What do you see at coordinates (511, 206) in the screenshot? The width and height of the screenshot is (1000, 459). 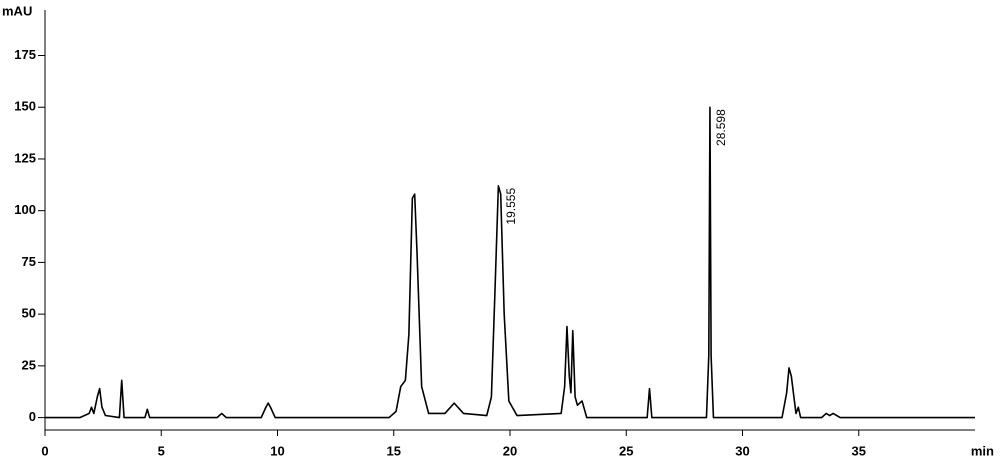 I see `peak-annotation: 19.555` at bounding box center [511, 206].